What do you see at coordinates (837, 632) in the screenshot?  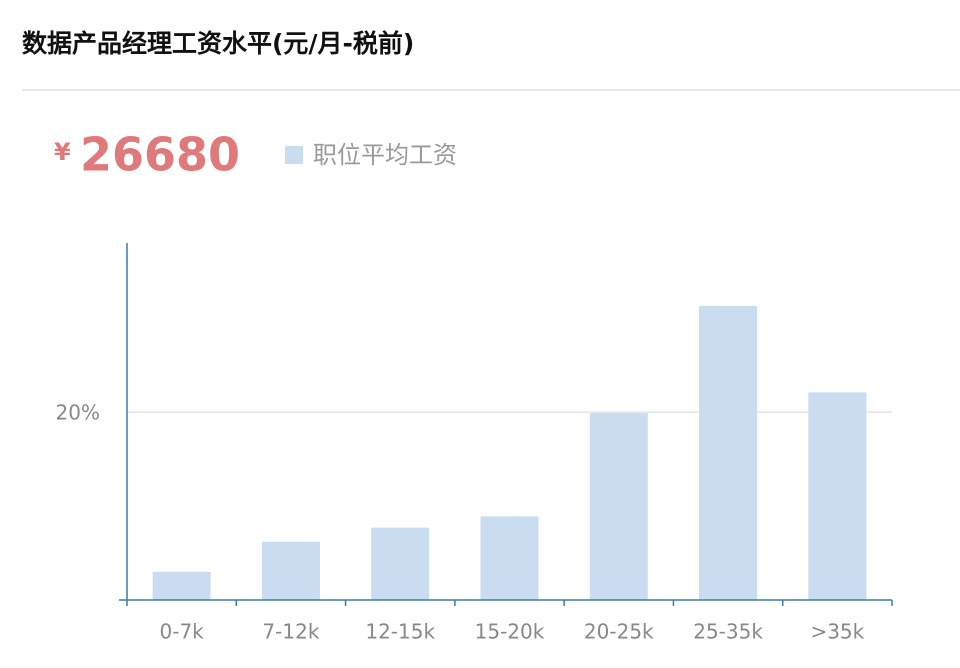 I see `x-tick-label: >35k` at bounding box center [837, 632].